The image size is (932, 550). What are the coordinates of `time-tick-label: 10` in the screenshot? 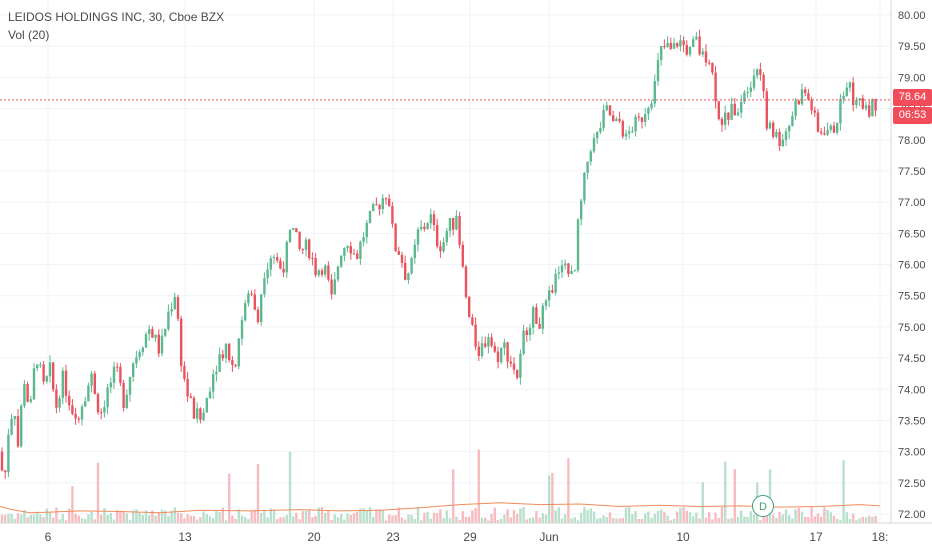 It's located at (683, 537).